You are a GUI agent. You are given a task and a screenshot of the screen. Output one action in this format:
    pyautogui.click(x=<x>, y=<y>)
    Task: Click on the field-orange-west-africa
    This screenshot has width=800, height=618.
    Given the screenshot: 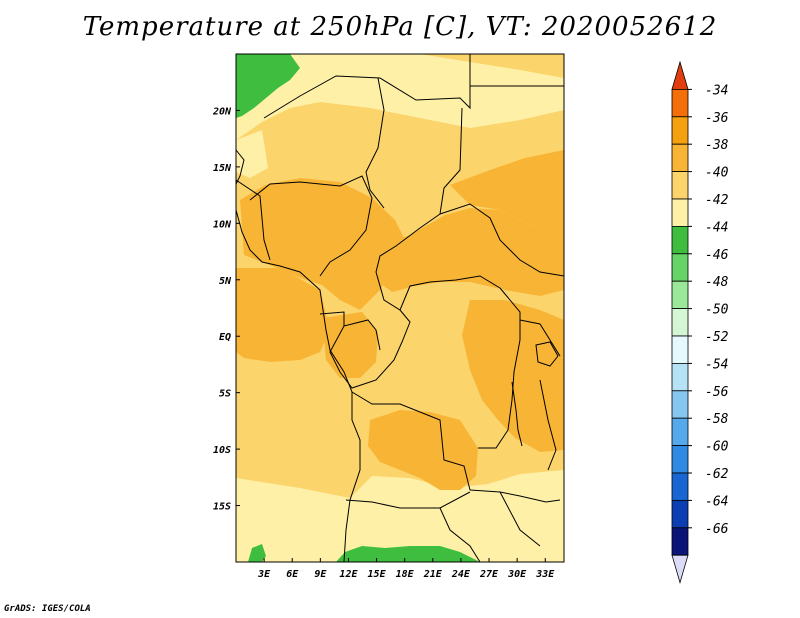 What is the action you would take?
    pyautogui.click(x=322, y=244)
    